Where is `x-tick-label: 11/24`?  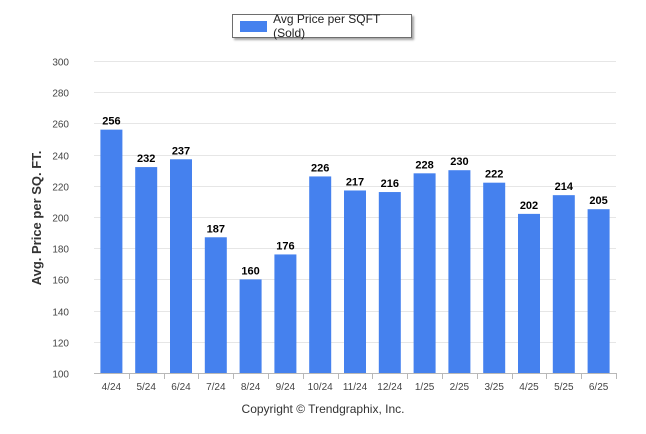 x-tick-label: 11/24 is located at coordinates (355, 387).